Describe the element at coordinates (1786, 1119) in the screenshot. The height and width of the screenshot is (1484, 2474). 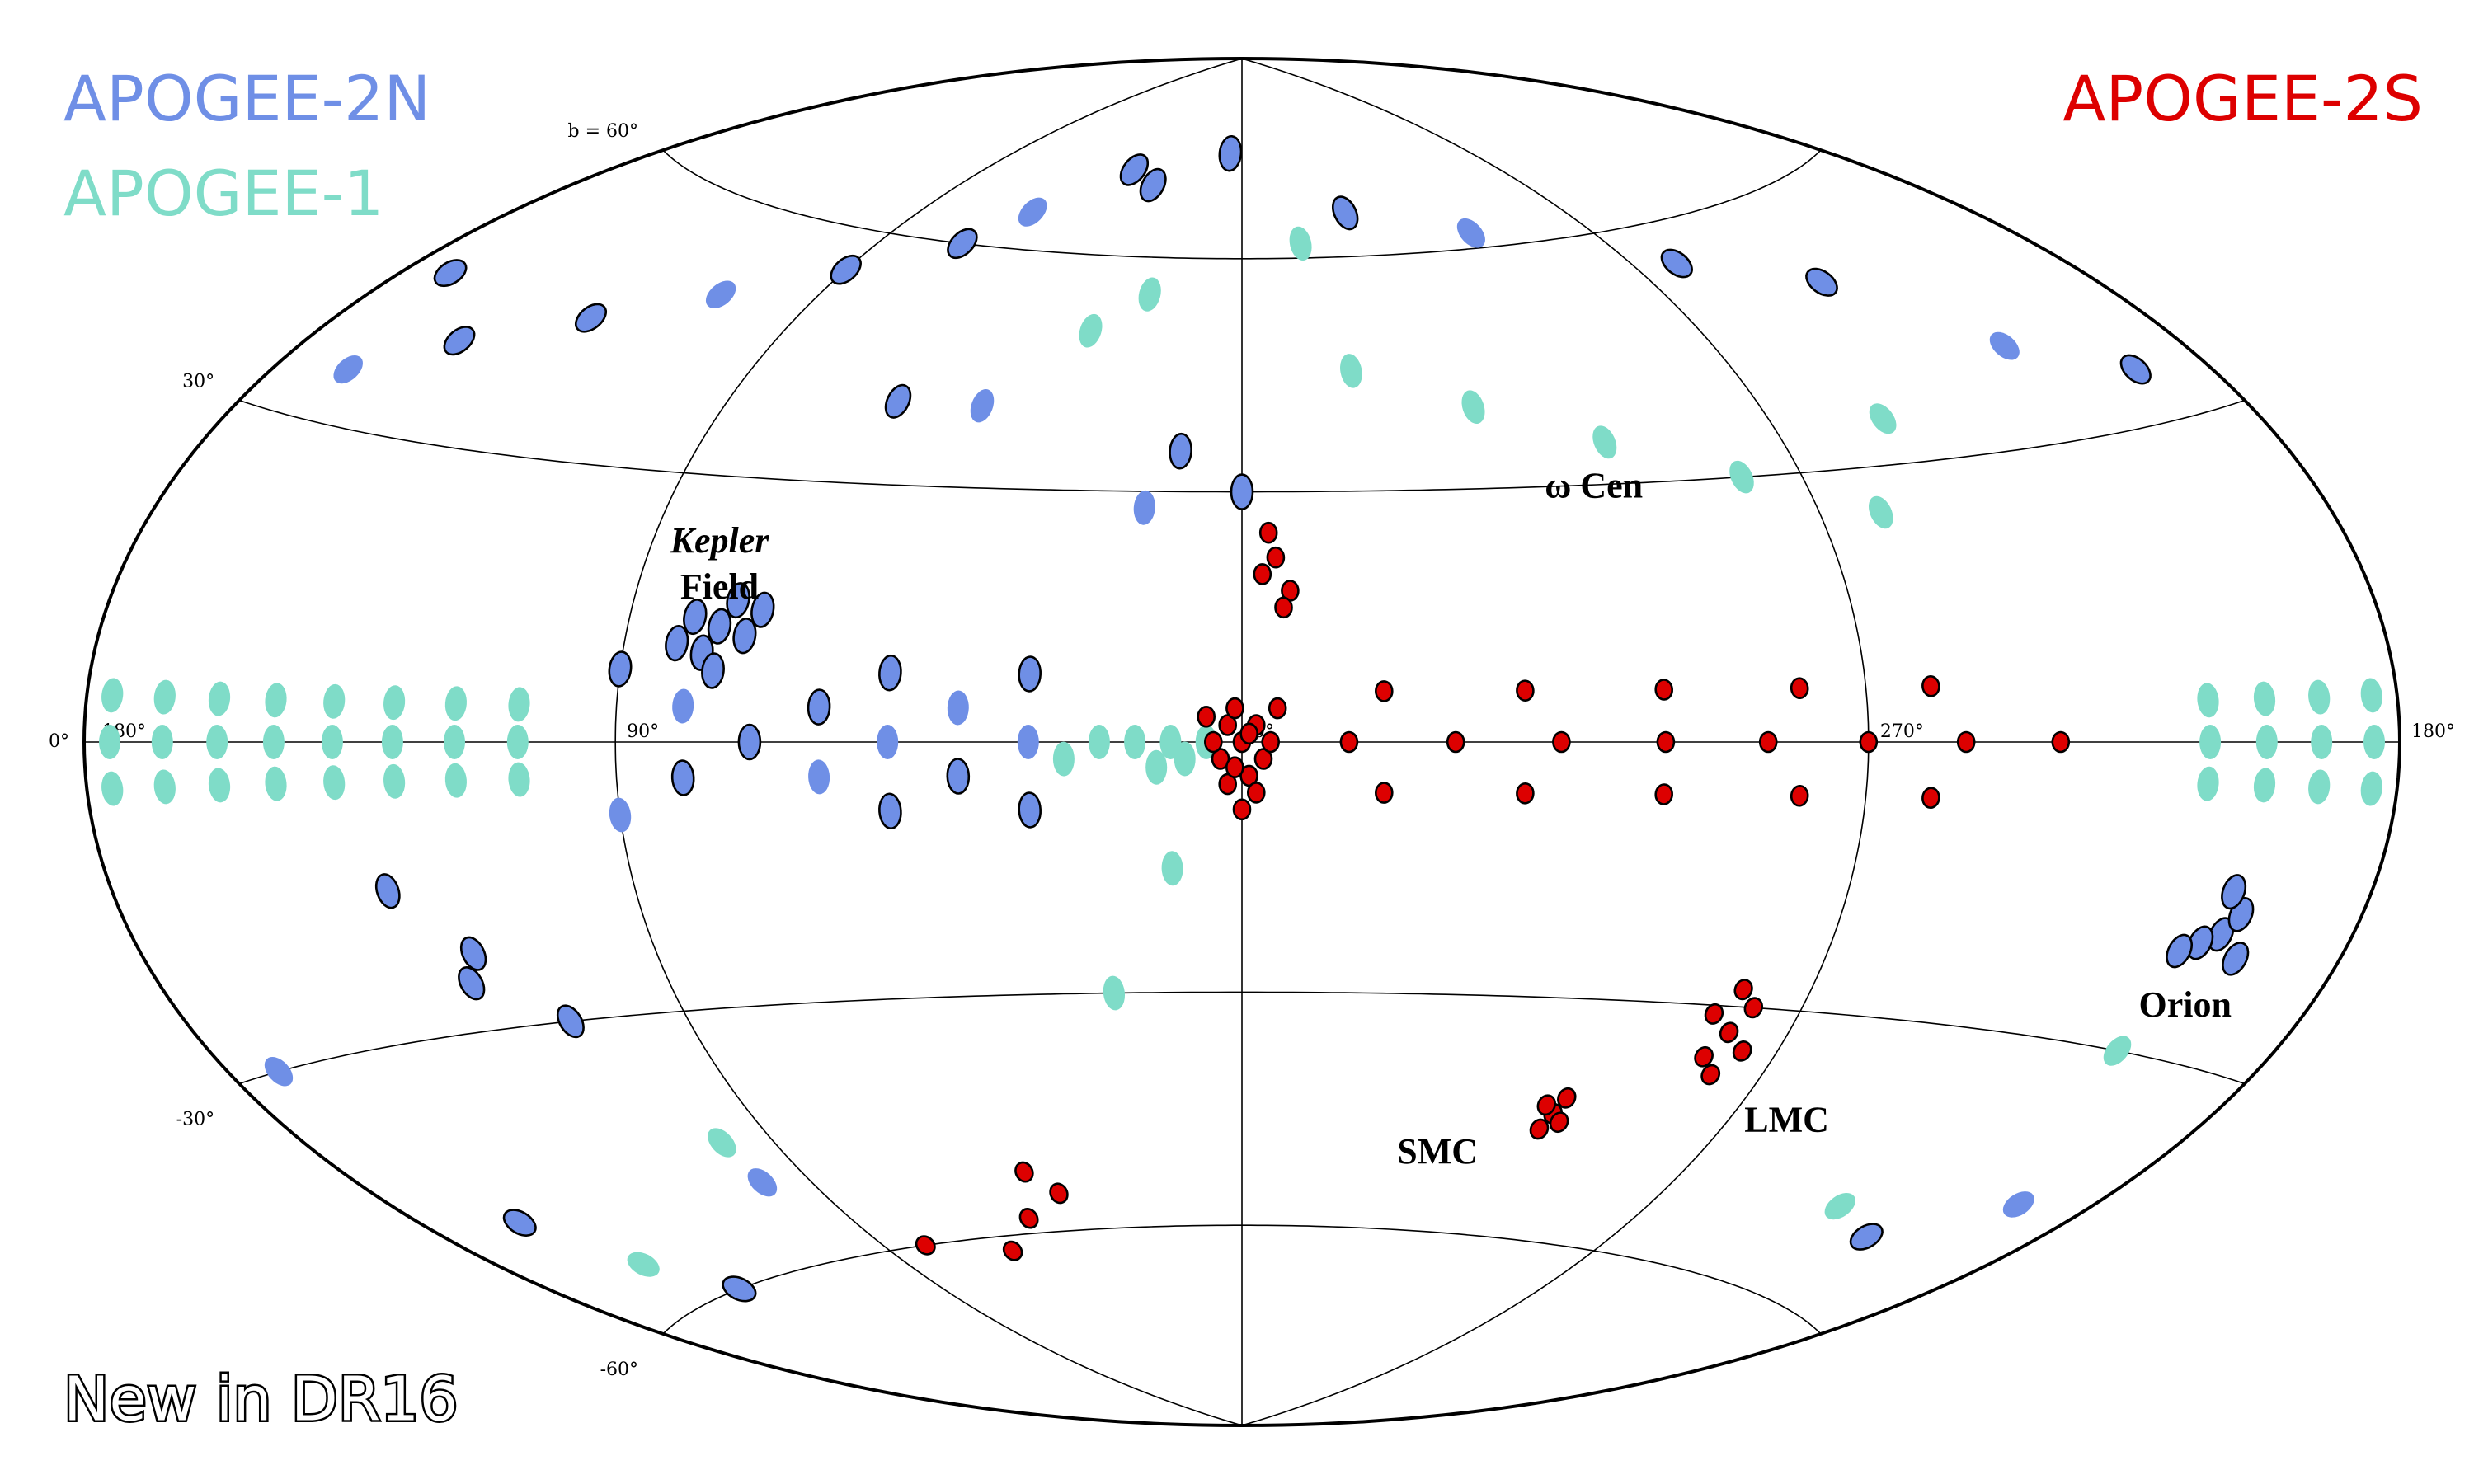
I see `region-label: LMC` at that location.